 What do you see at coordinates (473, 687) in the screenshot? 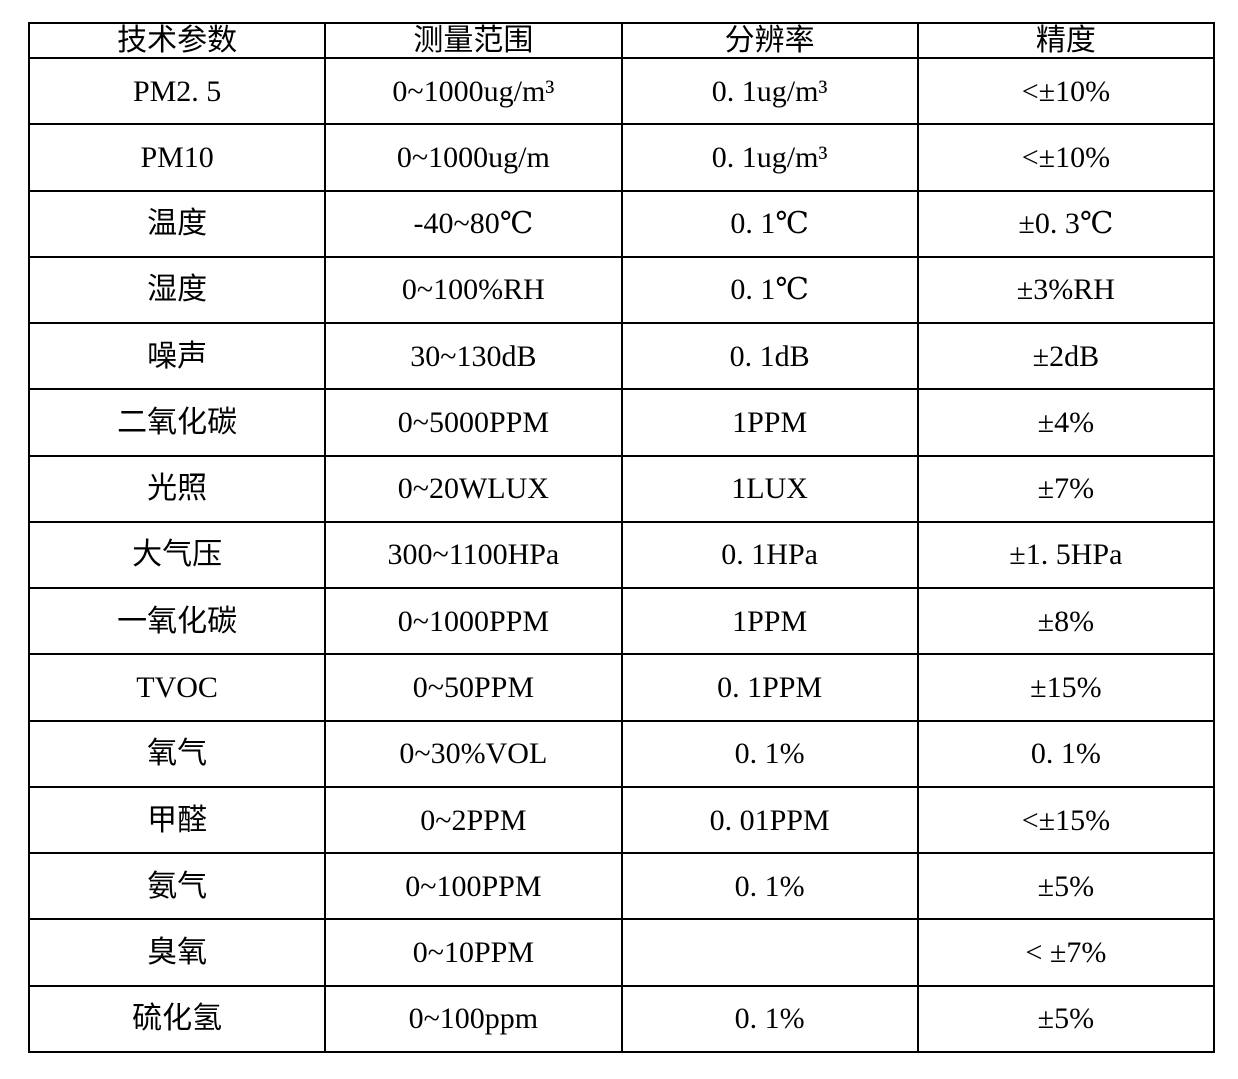
I see `range-cell: 0~50PPM` at bounding box center [473, 687].